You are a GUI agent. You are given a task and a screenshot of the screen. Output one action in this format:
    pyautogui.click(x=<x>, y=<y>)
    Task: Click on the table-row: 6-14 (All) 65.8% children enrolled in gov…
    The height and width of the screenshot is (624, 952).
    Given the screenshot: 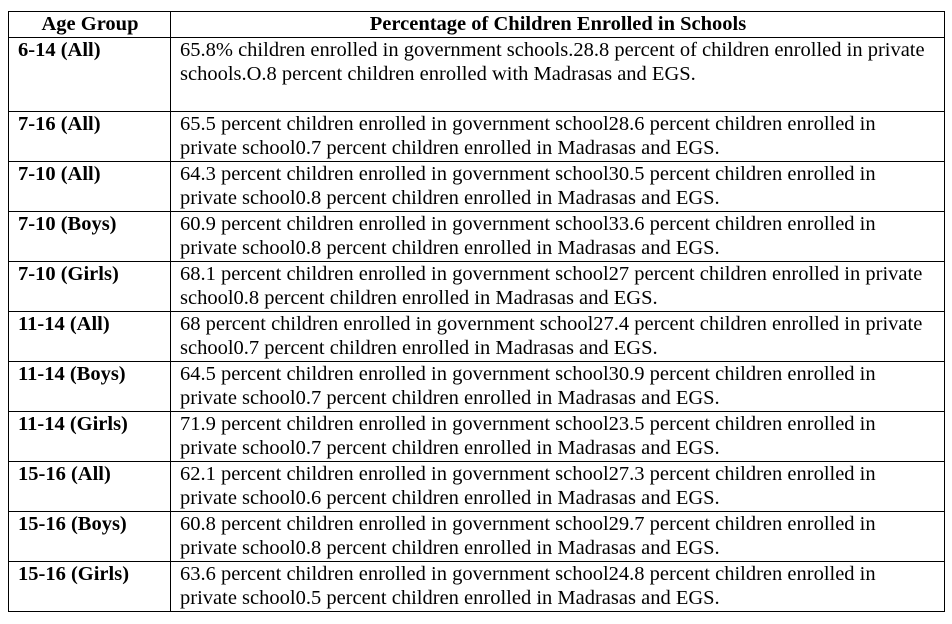 What is the action you would take?
    pyautogui.click(x=476, y=74)
    